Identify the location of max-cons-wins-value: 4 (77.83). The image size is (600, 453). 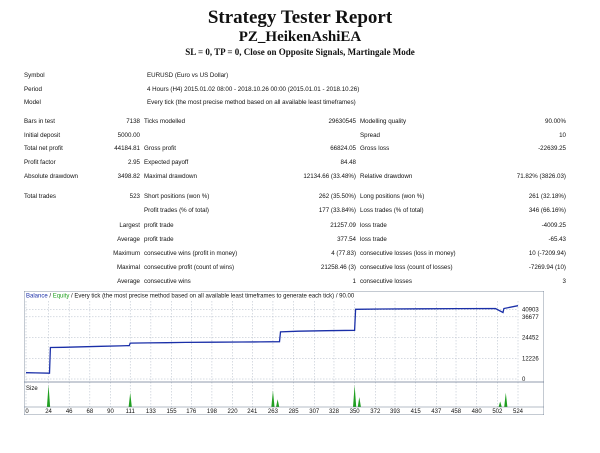
(343, 253).